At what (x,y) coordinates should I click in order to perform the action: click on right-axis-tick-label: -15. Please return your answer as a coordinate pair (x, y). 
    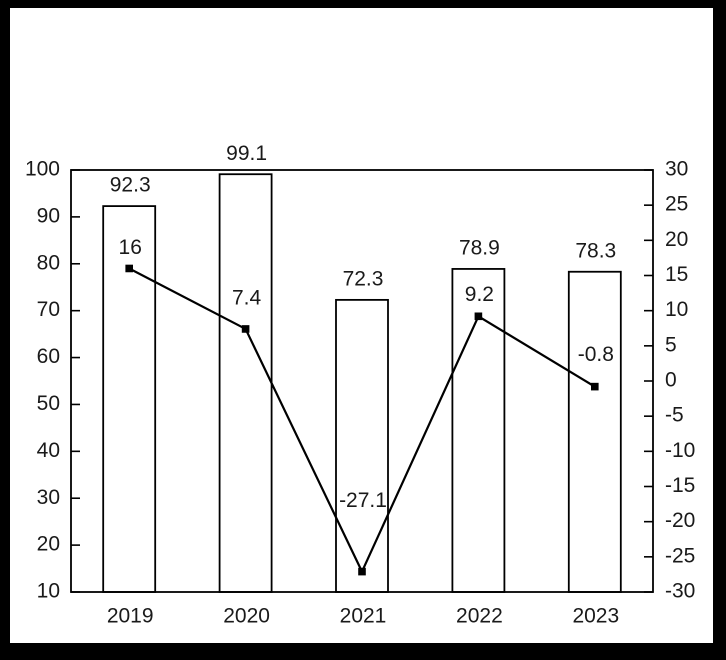
    Looking at the image, I should click on (680, 485).